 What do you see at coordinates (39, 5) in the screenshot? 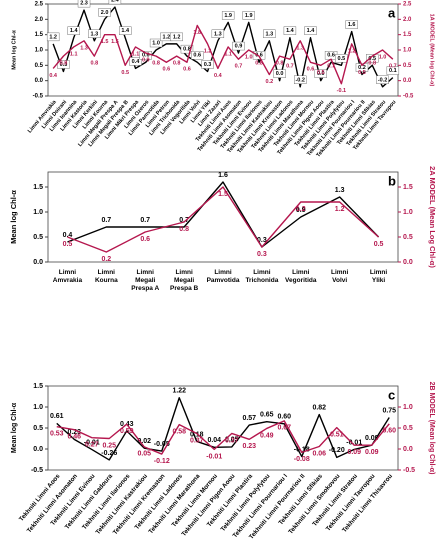
I see `y-tick-label: 2.5` at bounding box center [39, 5].